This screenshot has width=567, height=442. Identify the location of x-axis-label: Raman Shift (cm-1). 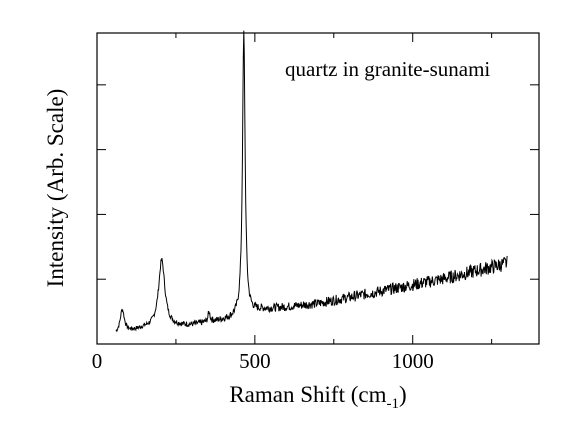
(317, 397).